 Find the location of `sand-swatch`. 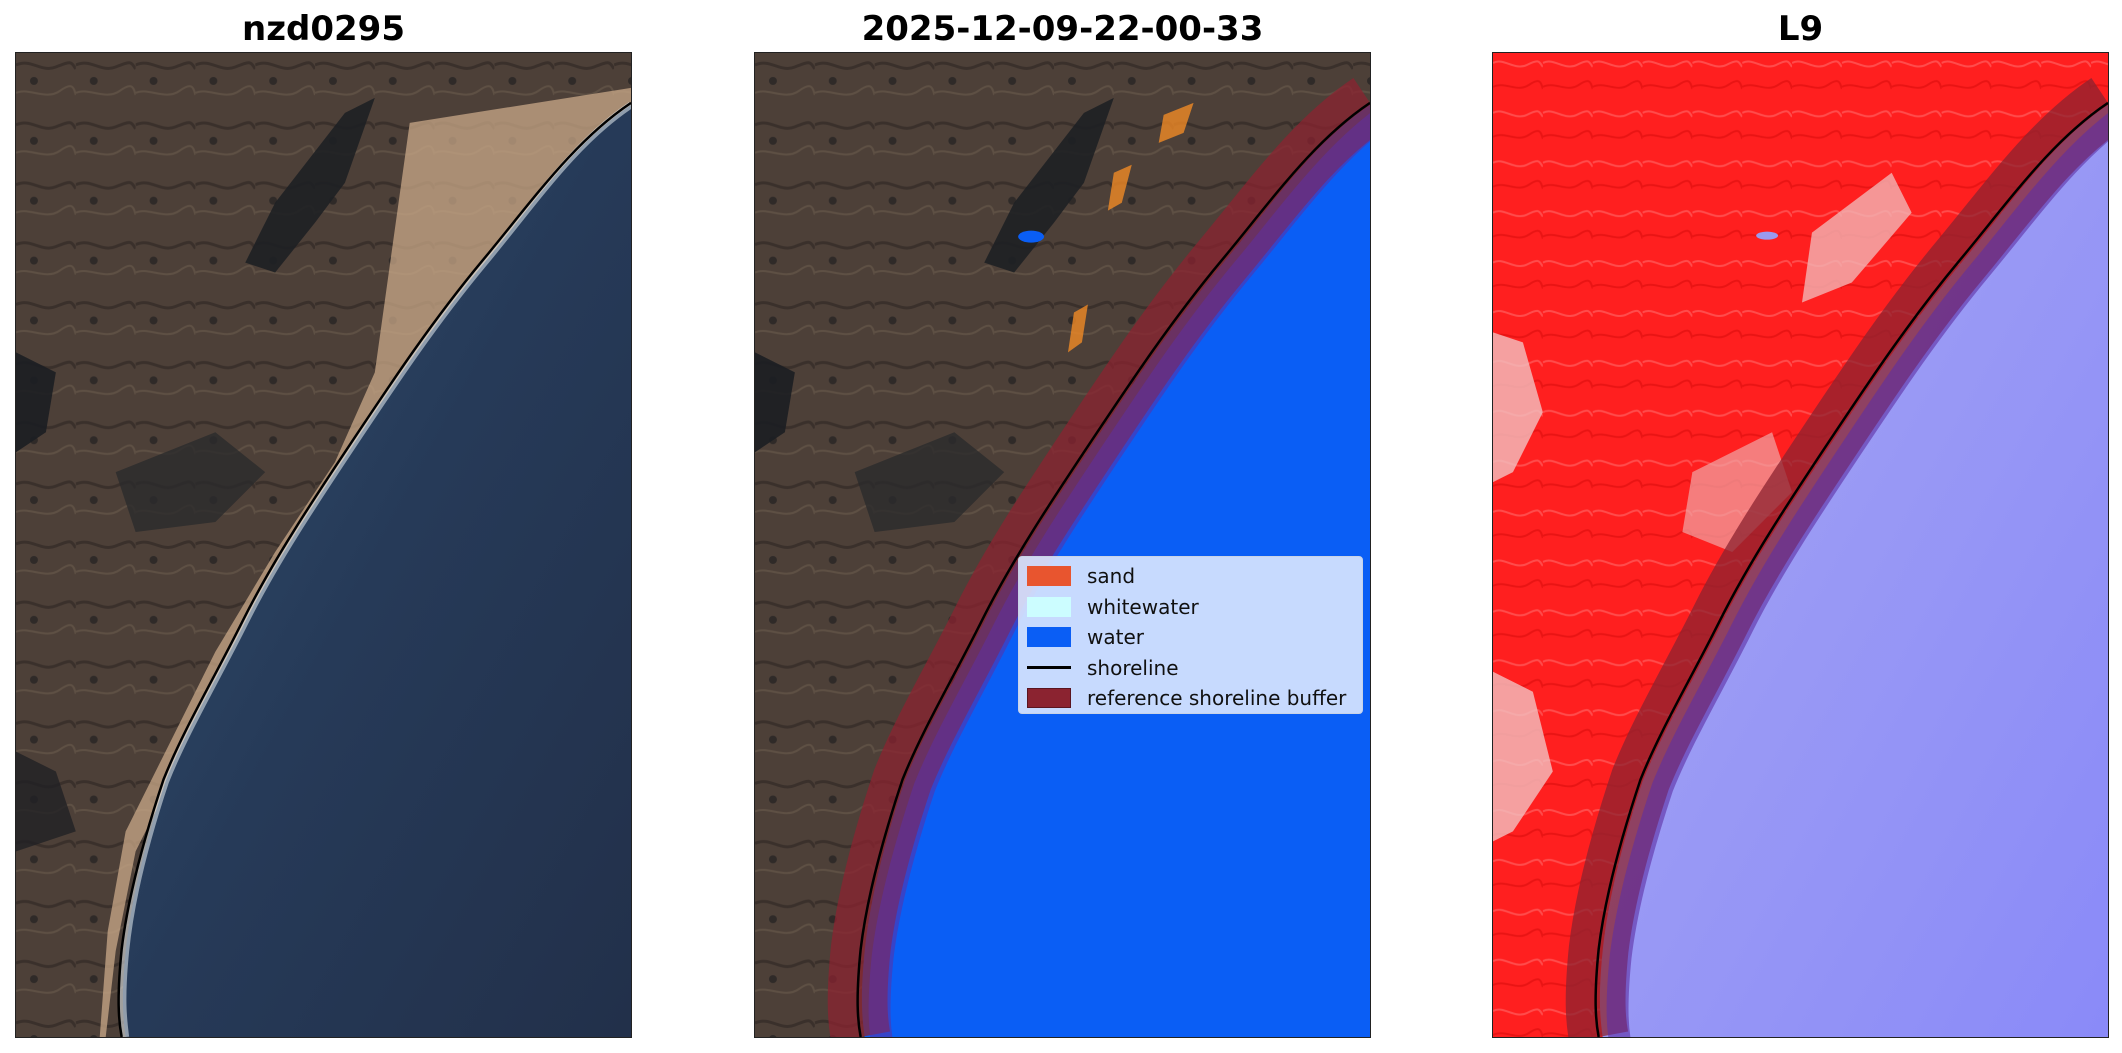

sand-swatch is located at coordinates (1049, 576).